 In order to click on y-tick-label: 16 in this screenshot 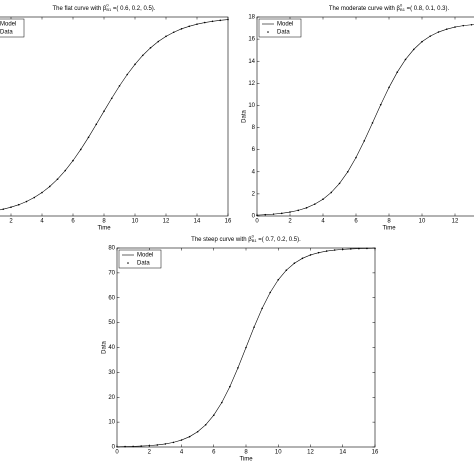, I will do `click(251, 40)`.